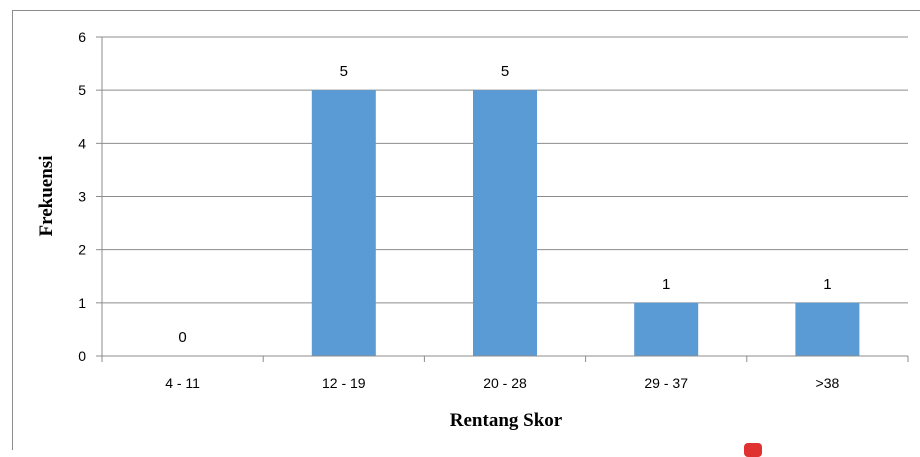 The height and width of the screenshot is (457, 920). What do you see at coordinates (82, 356) in the screenshot?
I see `y-tick-label: 0` at bounding box center [82, 356].